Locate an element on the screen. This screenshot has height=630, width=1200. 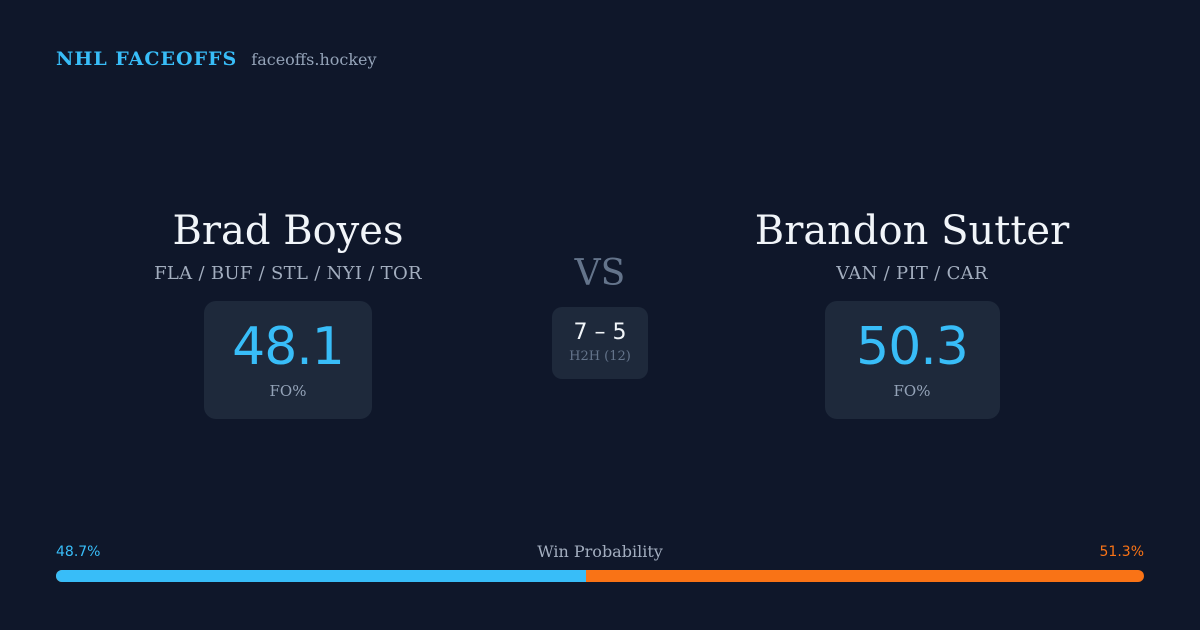
win-probability-fill-left is located at coordinates (321, 576).